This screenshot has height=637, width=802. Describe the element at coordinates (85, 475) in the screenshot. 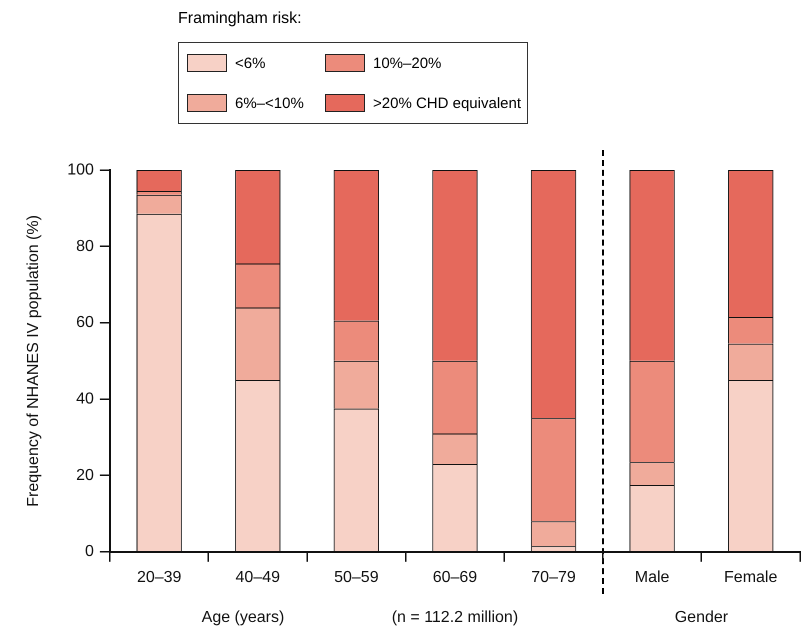

I see `y-tick-label: 20` at that location.